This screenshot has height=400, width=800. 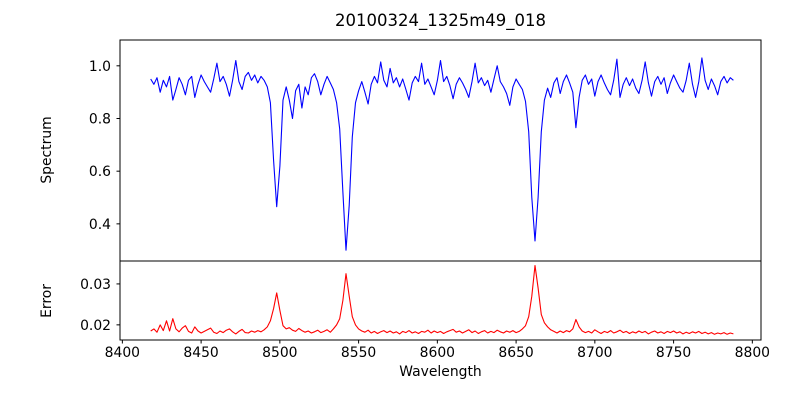 What do you see at coordinates (104, 146) in the screenshot?
I see `spectrum-y-ticks: 0.4 0.6 0.8 1.0` at bounding box center [104, 146].